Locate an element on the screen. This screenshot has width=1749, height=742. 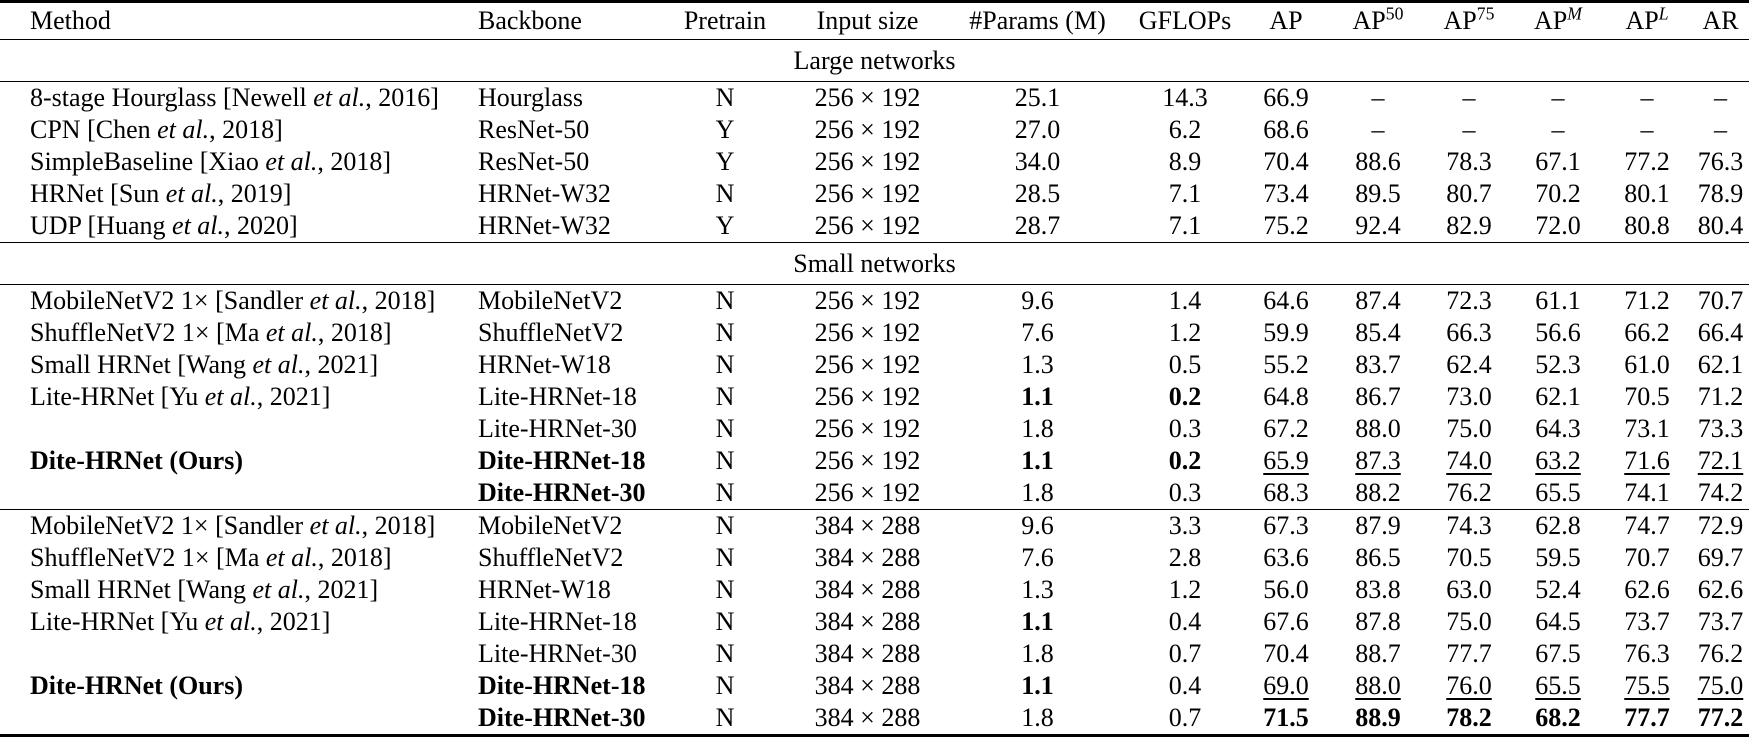
column-label: GFLOPs is located at coordinates (1185, 20).